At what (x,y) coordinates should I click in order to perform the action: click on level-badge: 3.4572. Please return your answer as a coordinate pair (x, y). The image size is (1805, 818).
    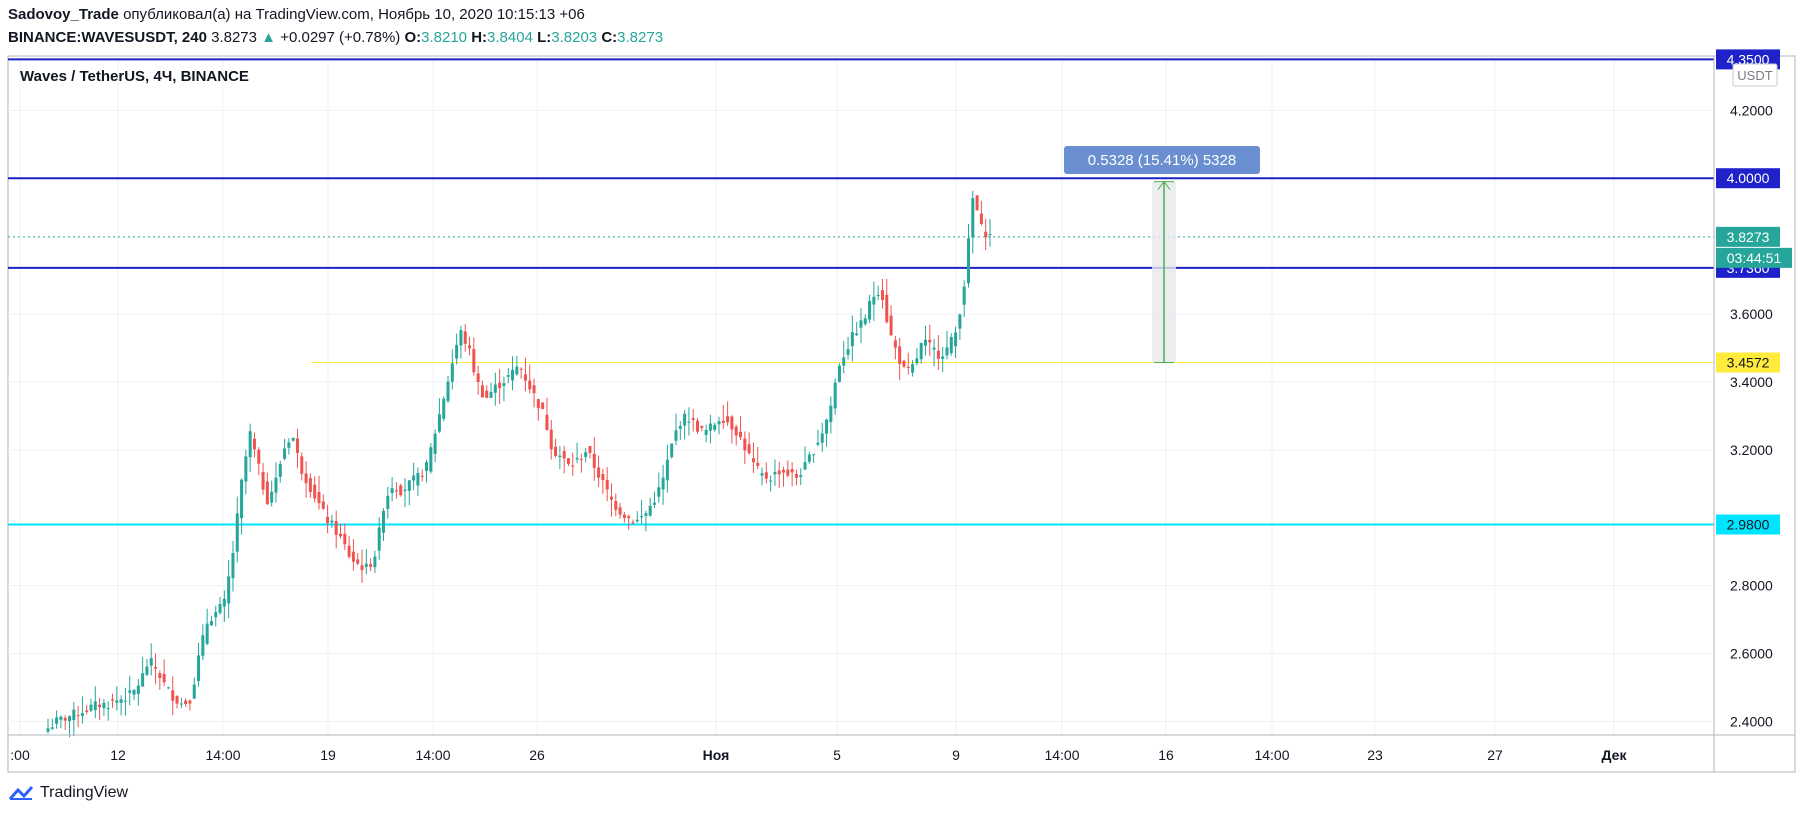
    Looking at the image, I should click on (1748, 362).